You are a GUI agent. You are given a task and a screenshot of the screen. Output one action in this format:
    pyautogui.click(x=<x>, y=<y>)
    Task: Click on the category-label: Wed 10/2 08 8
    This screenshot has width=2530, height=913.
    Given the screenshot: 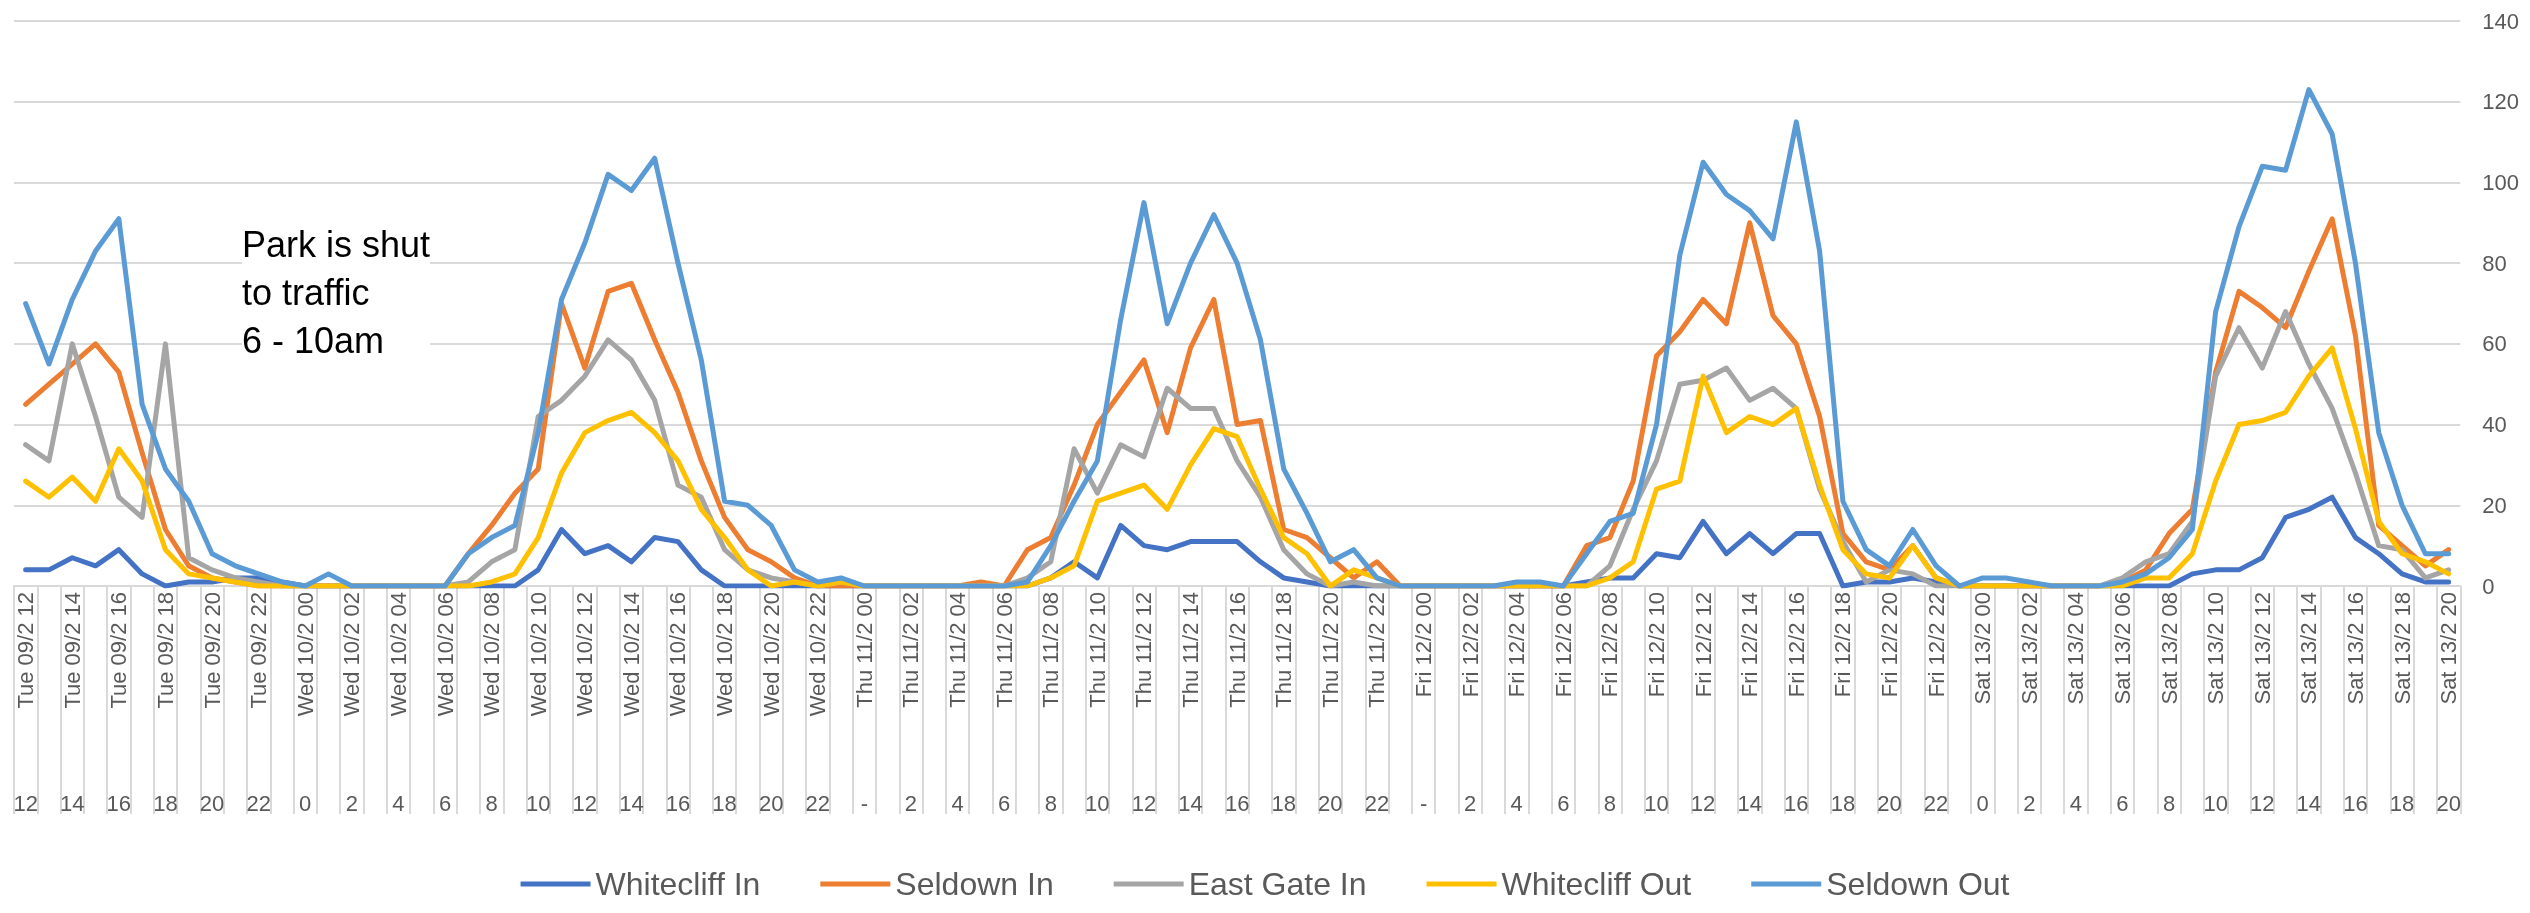 What is the action you would take?
    pyautogui.click(x=492, y=704)
    